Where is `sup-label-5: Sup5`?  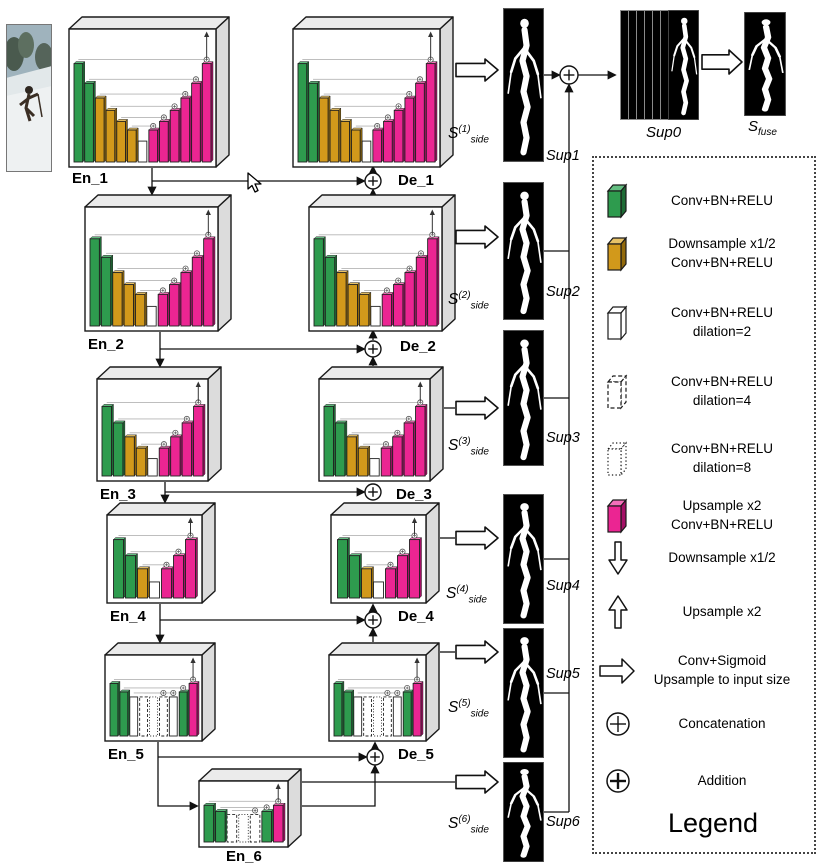 sup-label-5: Sup5 is located at coordinates (563, 674).